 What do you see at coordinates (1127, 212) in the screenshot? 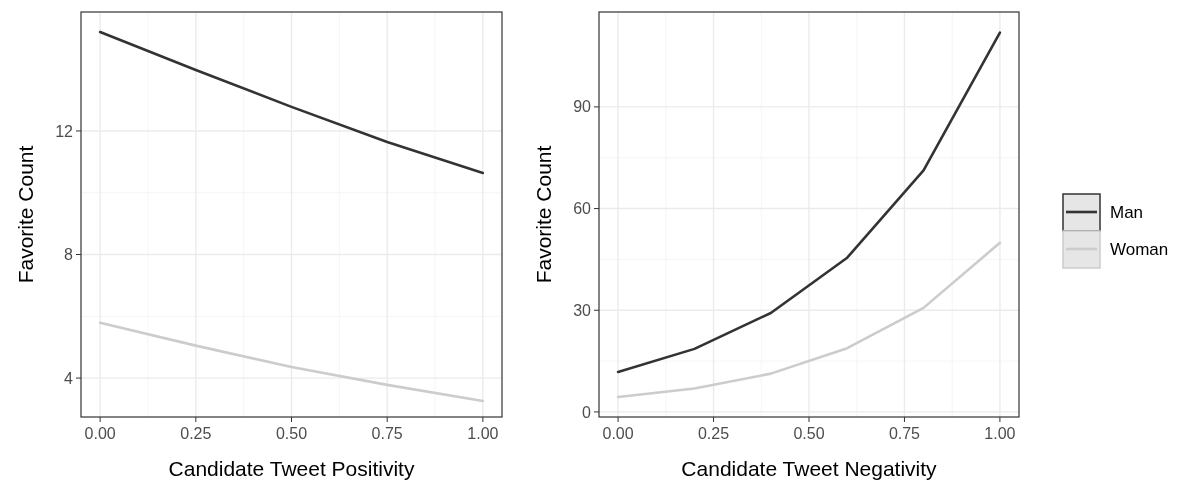
I see `legend-label: Man` at bounding box center [1127, 212].